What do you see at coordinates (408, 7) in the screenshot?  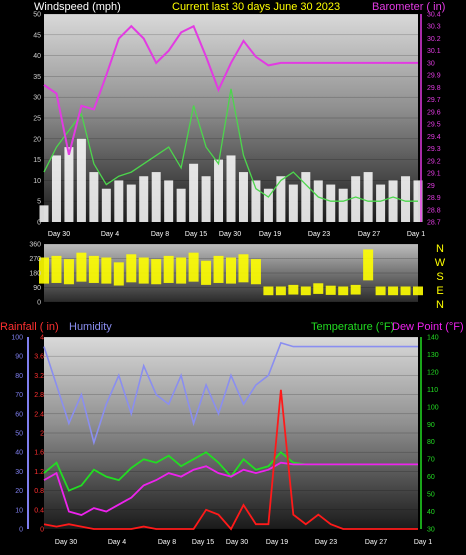 I see `barometer-axis-title: Barometer ( in)` at bounding box center [408, 7].